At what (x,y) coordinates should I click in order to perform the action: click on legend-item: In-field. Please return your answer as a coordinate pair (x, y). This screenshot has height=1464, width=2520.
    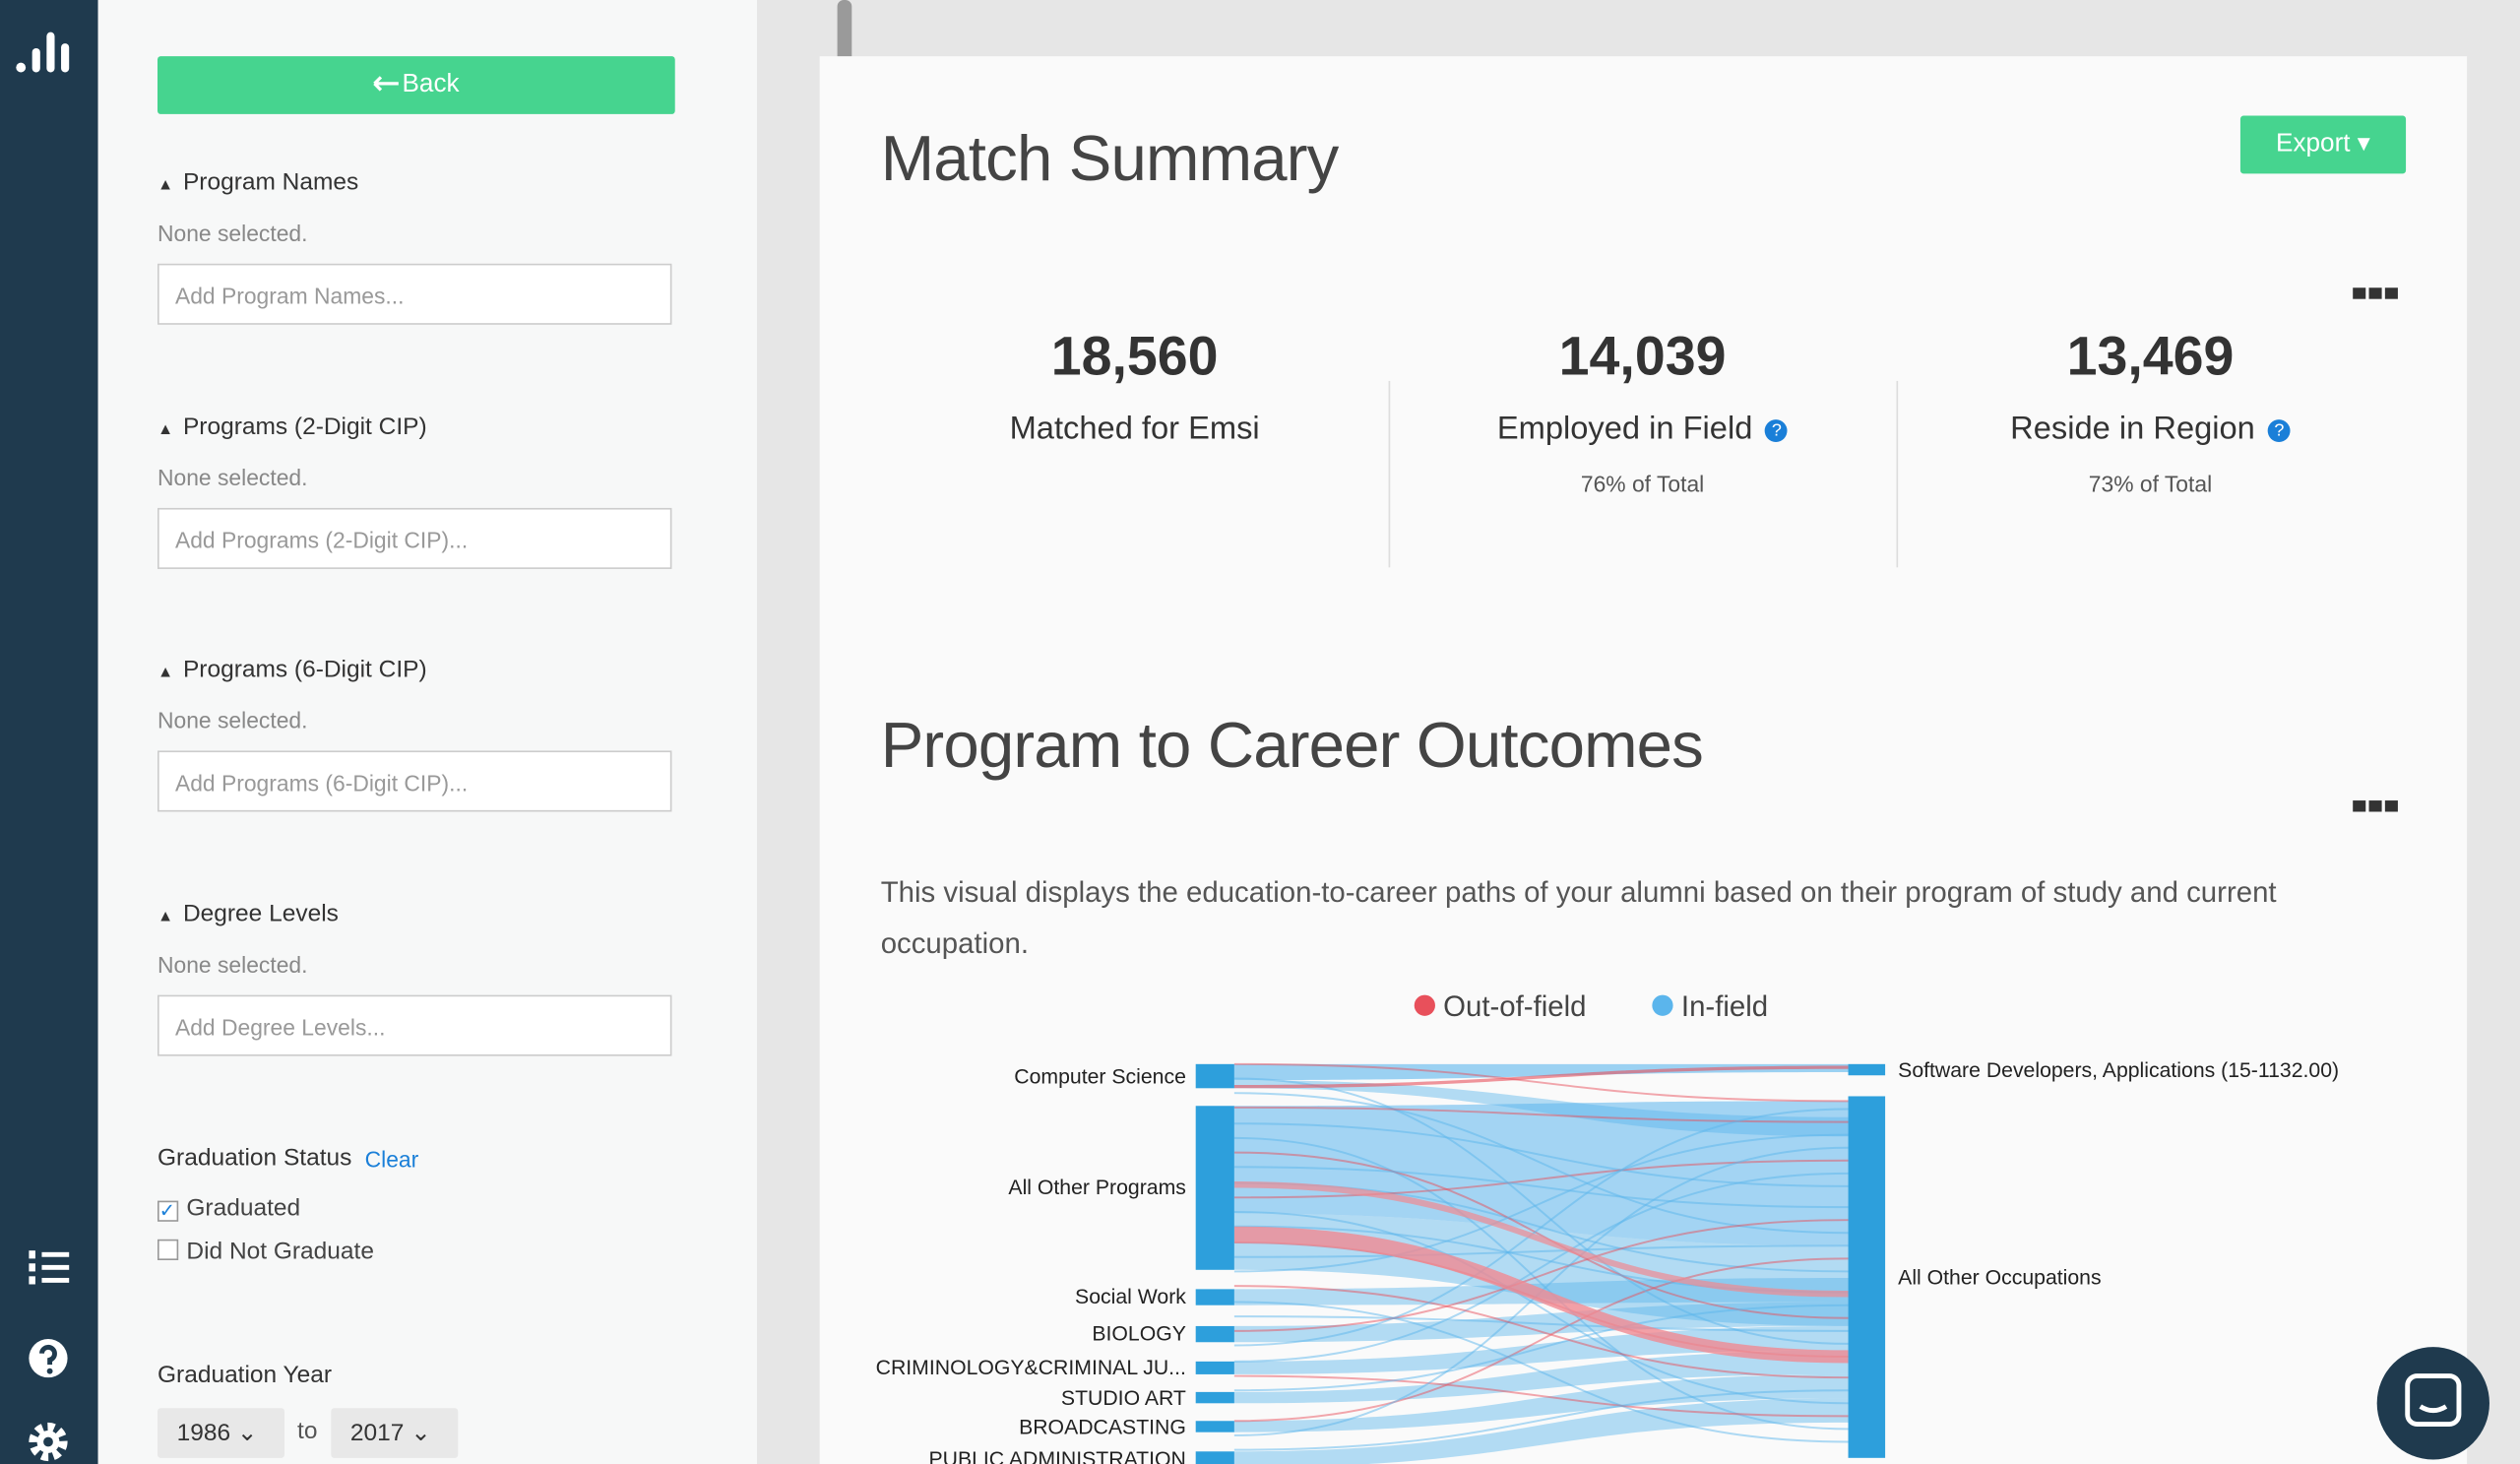
    Looking at the image, I should click on (1724, 1006).